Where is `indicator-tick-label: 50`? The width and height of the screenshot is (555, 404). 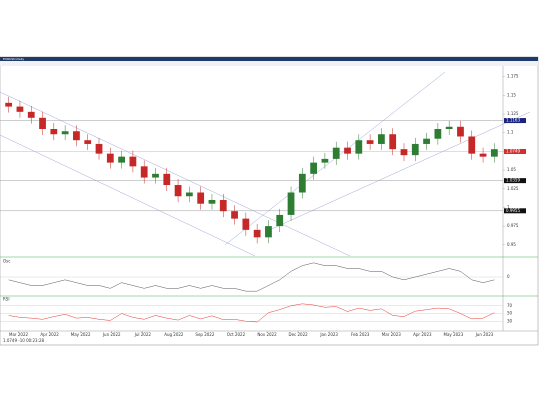 indicator-tick-label: 50 is located at coordinates (510, 313).